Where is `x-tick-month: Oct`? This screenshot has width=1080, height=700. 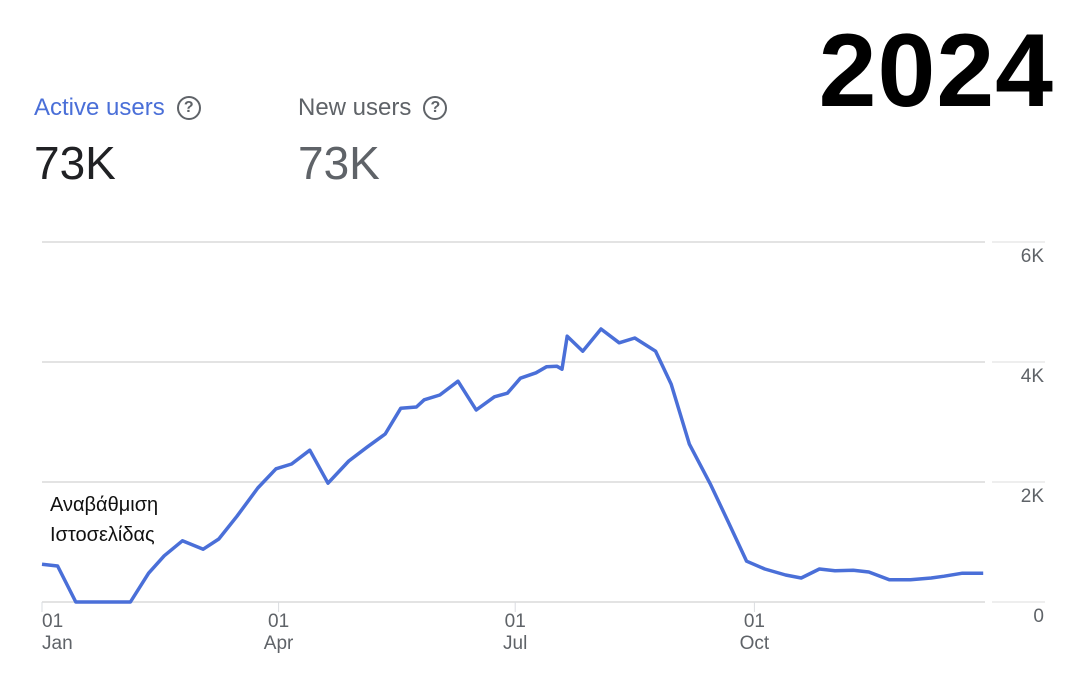
x-tick-month: Oct is located at coordinates (755, 643).